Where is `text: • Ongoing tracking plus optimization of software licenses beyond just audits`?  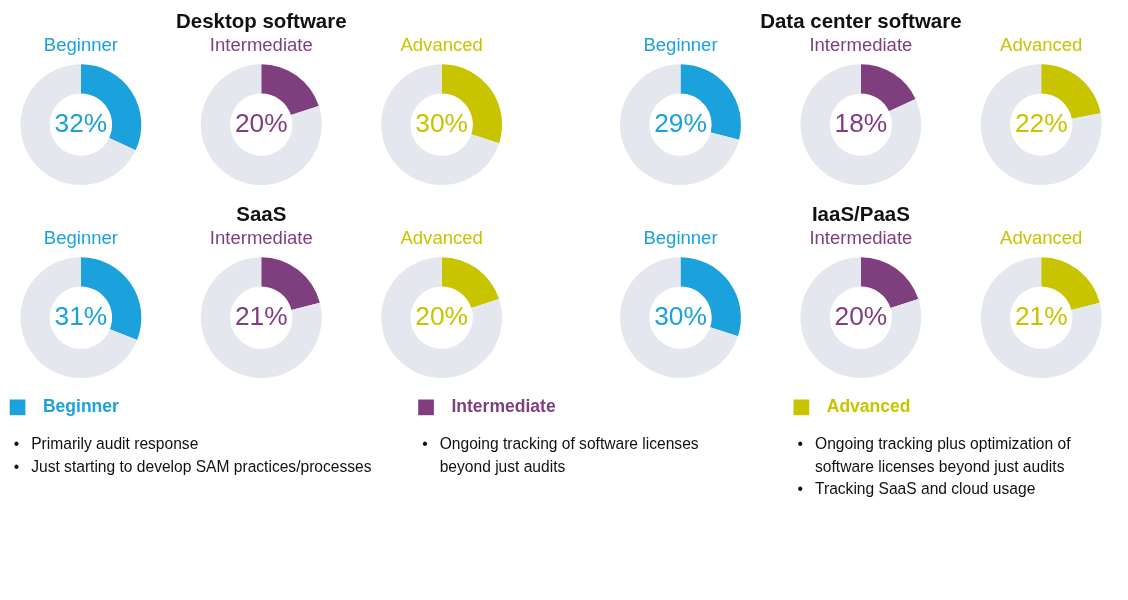 text: • Ongoing tracking plus optimization of software licenses beyond just audits is located at coordinates (934, 455).